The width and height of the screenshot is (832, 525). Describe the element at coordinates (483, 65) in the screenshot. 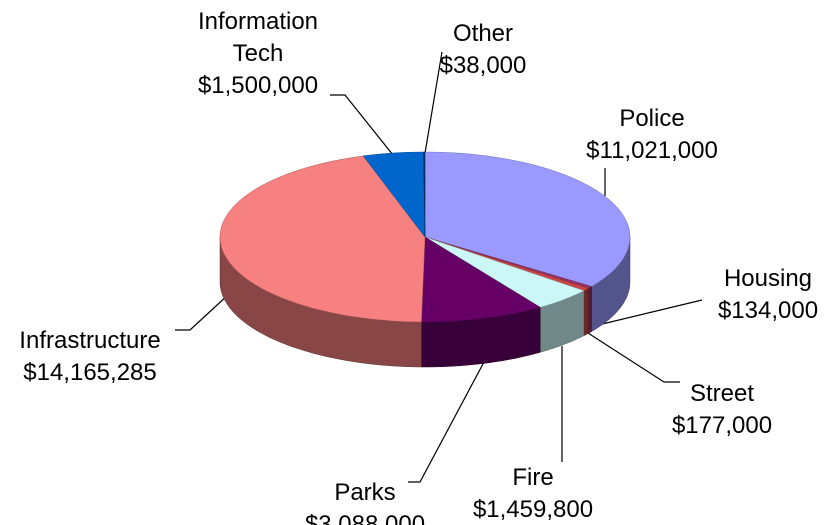

I see `value-label: $38,000` at that location.